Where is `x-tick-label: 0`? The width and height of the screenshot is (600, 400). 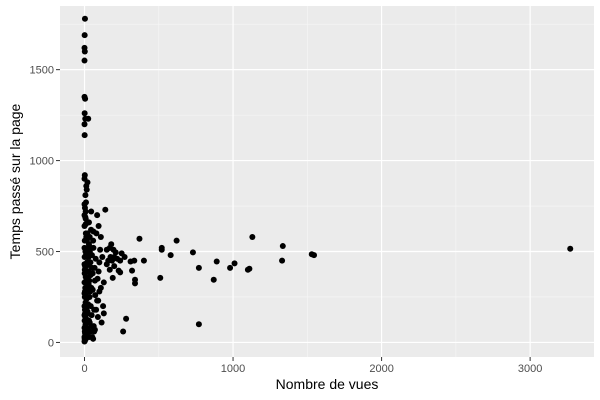 x-tick-label: 0 is located at coordinates (84, 369).